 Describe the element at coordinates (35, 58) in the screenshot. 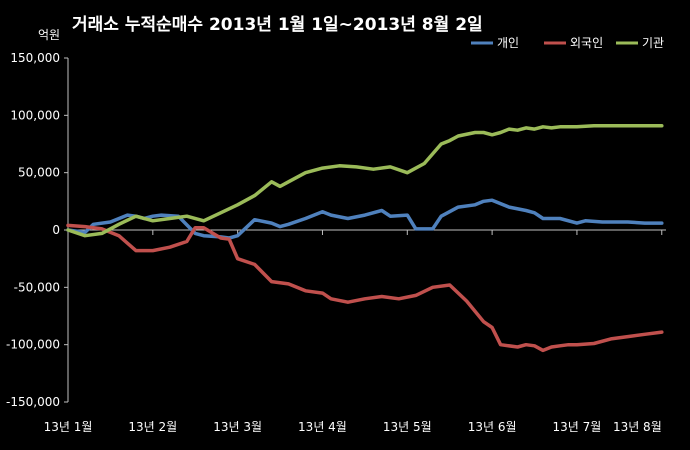

I see `y-tick-label: 150,000` at that location.